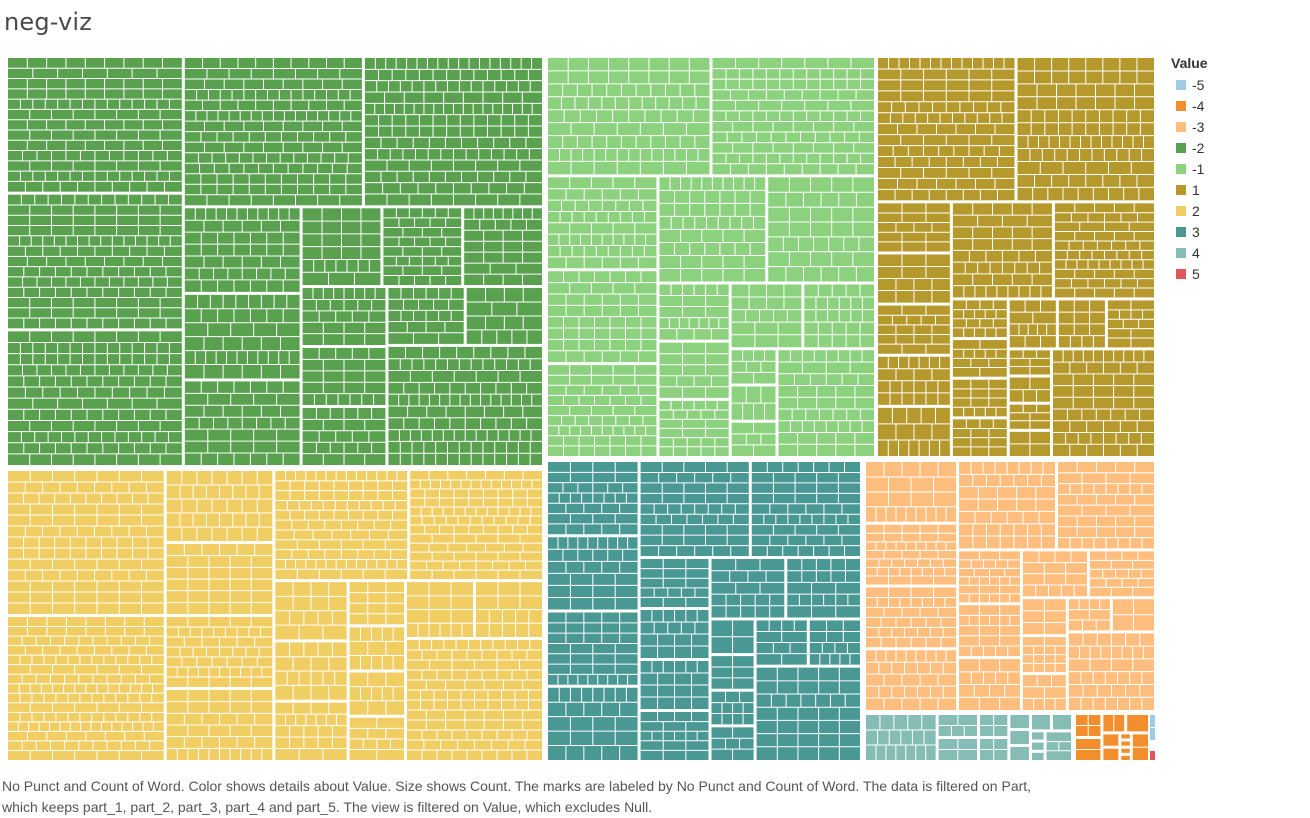 The image size is (1310, 818). I want to click on legend-item: -3, so click(1231, 126).